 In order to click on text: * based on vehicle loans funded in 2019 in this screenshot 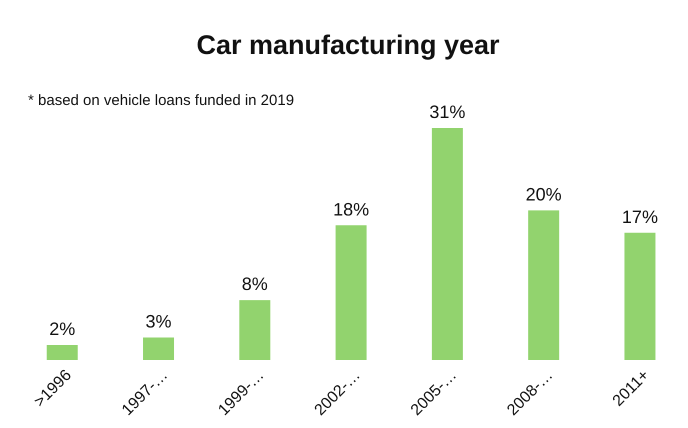, I will do `click(161, 100)`.